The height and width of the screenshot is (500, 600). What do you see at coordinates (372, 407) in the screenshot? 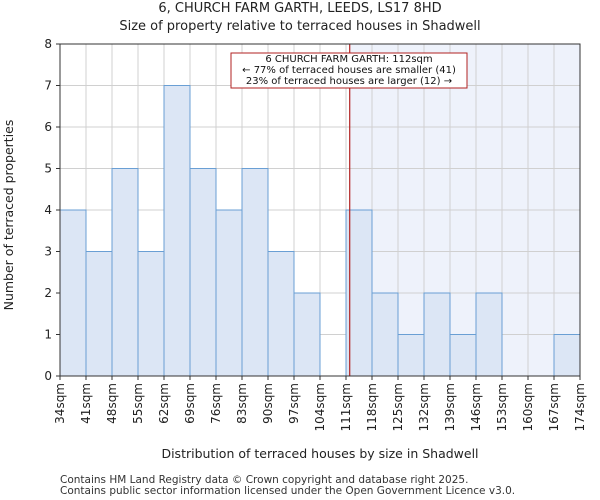
I see `x-tick-label: 118sqm` at bounding box center [372, 407].